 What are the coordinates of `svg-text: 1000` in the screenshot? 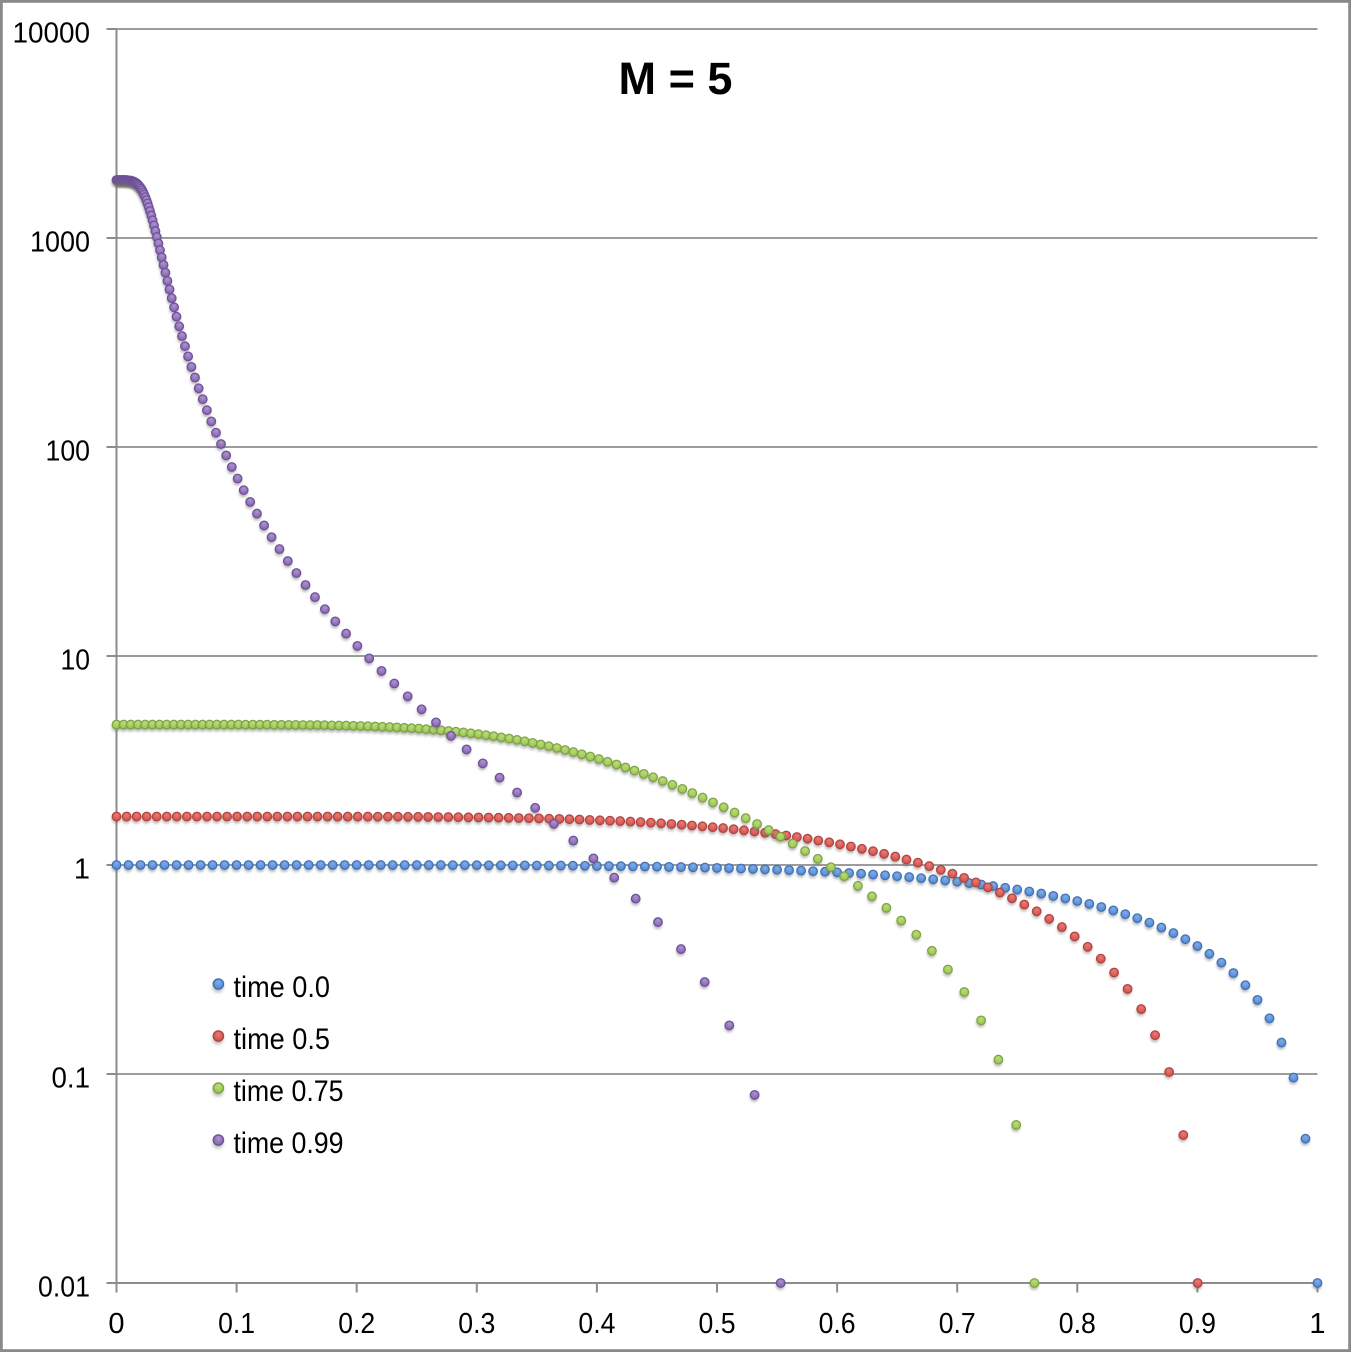 It's located at (60, 243).